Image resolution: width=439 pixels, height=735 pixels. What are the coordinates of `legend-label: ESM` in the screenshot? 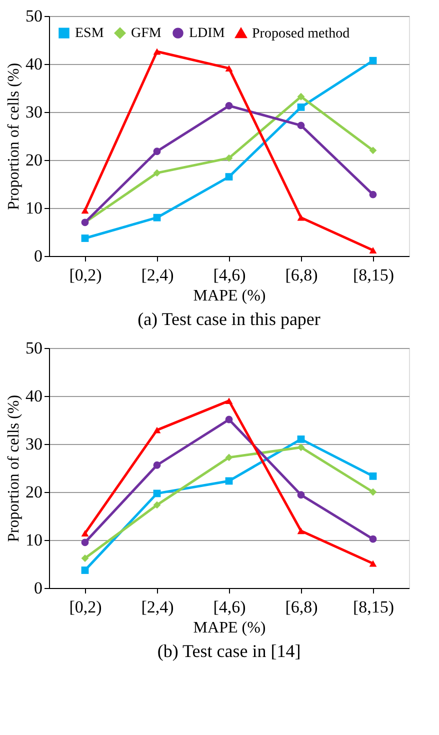 It's located at (89, 34).